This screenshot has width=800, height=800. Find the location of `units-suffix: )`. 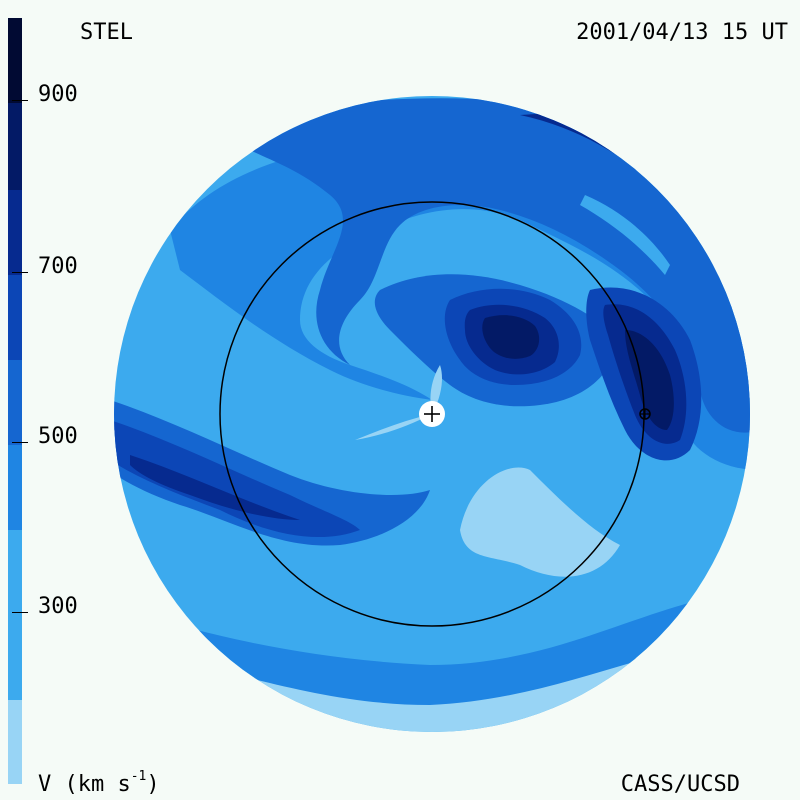

units-suffix: ) is located at coordinates (153, 784).